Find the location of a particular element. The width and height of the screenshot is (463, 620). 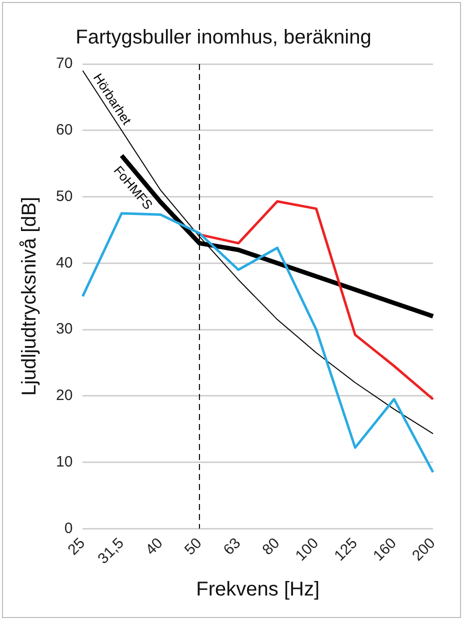

x-tick-label: 100 is located at coordinates (307, 549).